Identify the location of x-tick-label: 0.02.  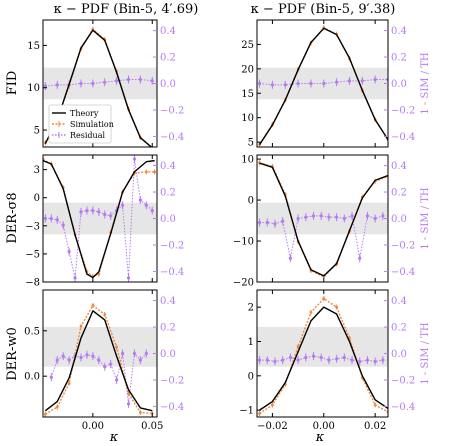
(375, 426).